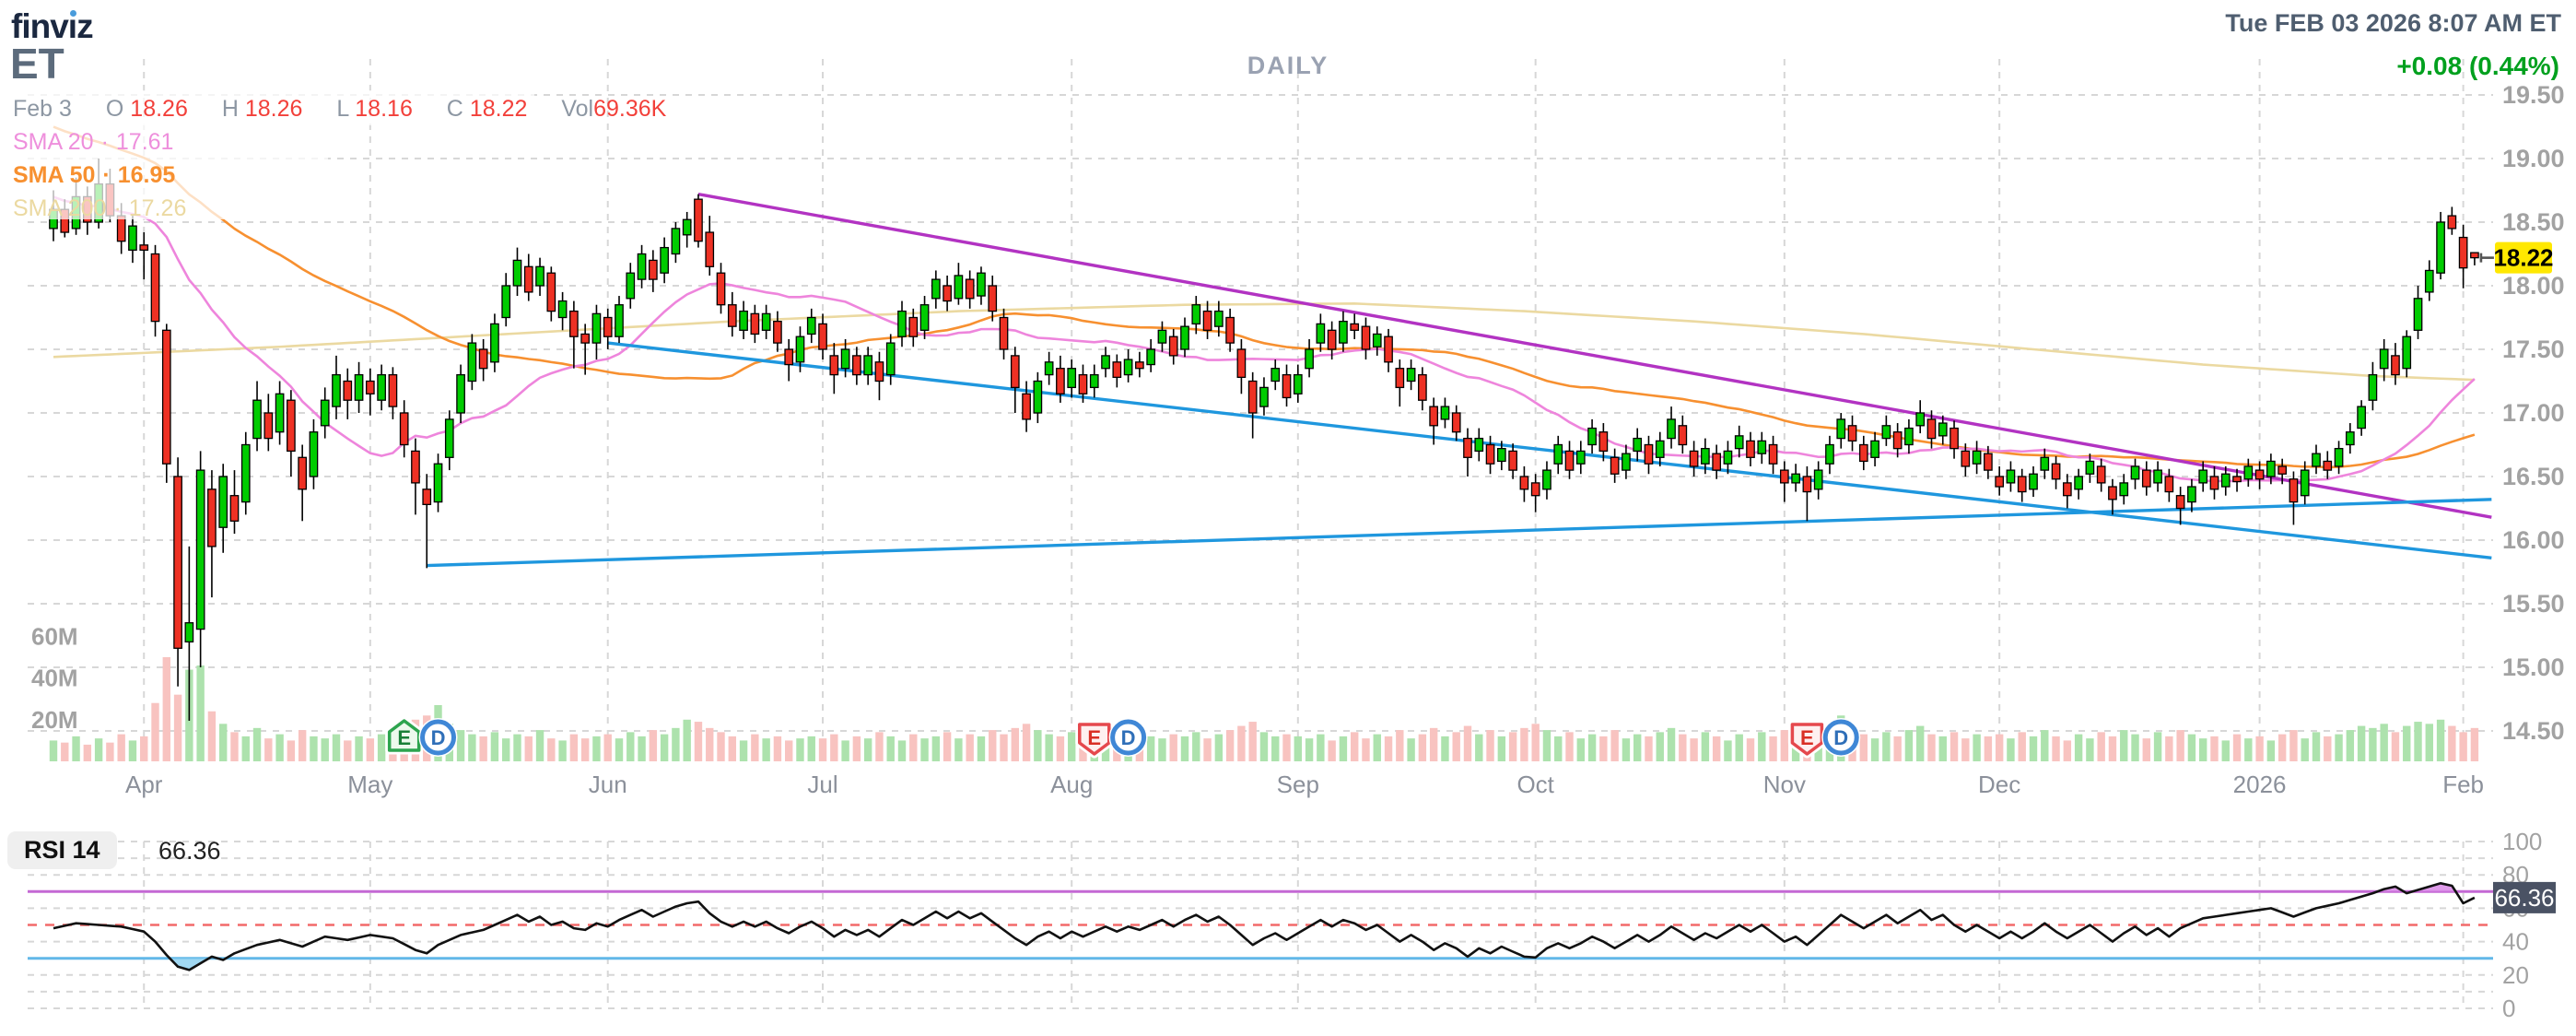 The width and height of the screenshot is (2576, 1036). What do you see at coordinates (40, 26) in the screenshot?
I see `logo-text: finv` at bounding box center [40, 26].